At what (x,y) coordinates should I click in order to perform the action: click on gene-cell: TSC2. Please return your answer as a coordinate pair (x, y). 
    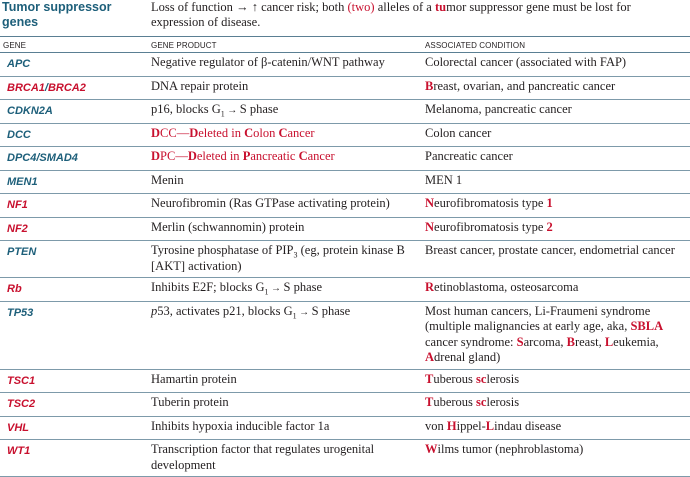
    Looking at the image, I should click on (74, 404).